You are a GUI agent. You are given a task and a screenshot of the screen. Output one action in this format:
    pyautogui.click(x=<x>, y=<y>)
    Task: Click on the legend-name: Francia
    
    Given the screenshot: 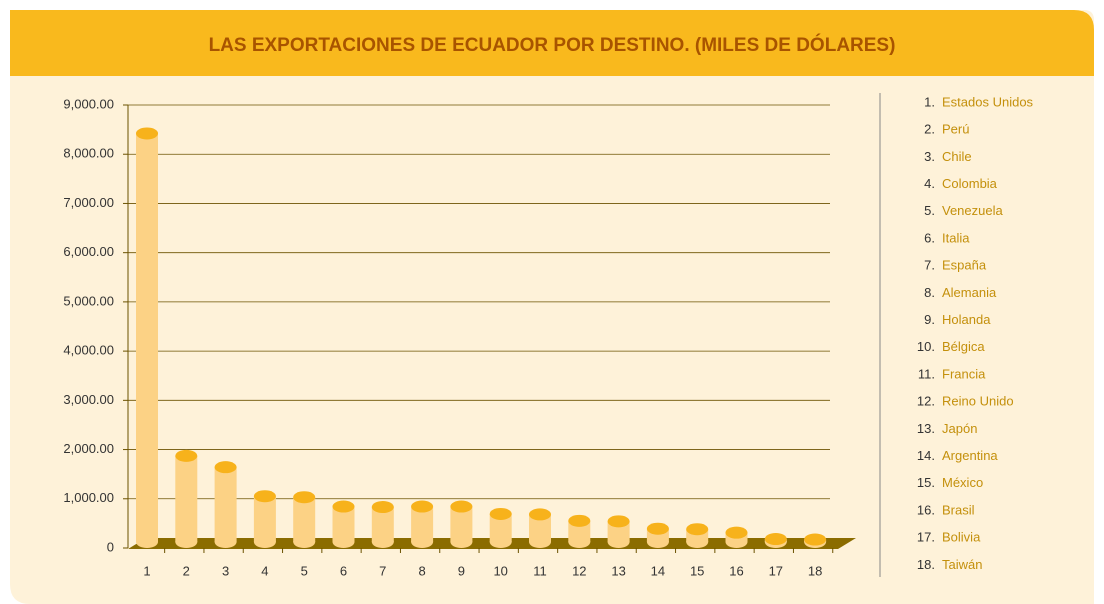 What is the action you would take?
    pyautogui.click(x=964, y=373)
    